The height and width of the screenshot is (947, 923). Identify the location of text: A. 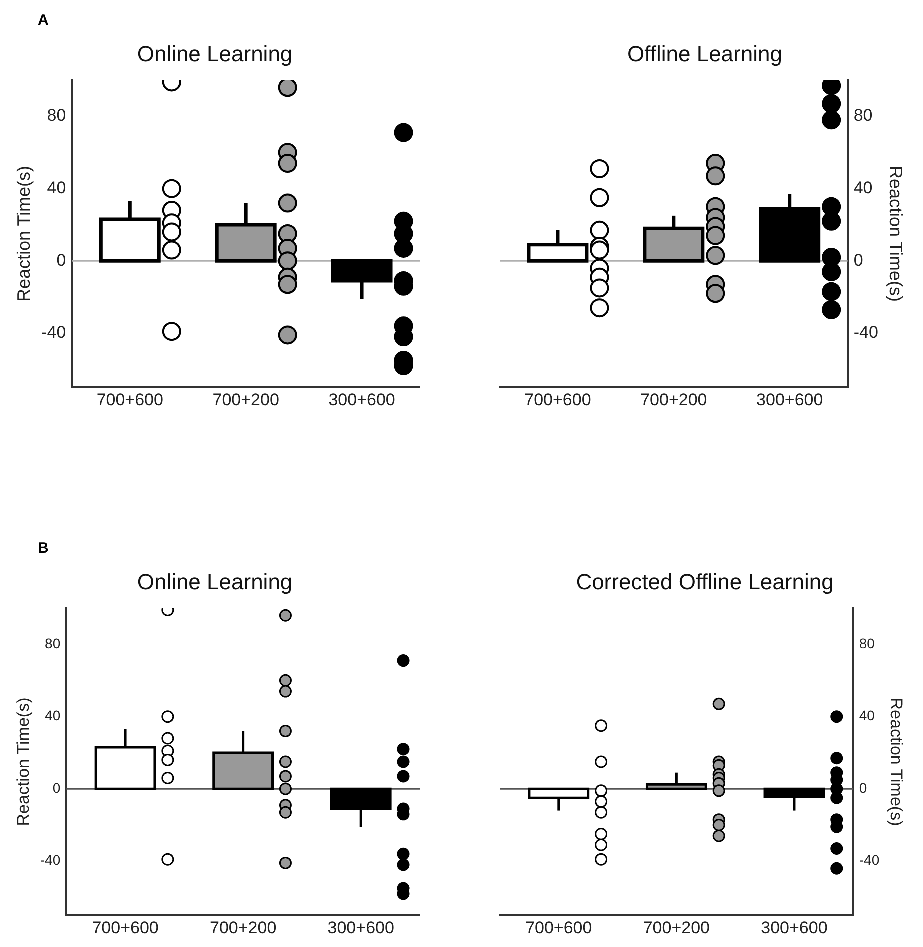
(43, 20).